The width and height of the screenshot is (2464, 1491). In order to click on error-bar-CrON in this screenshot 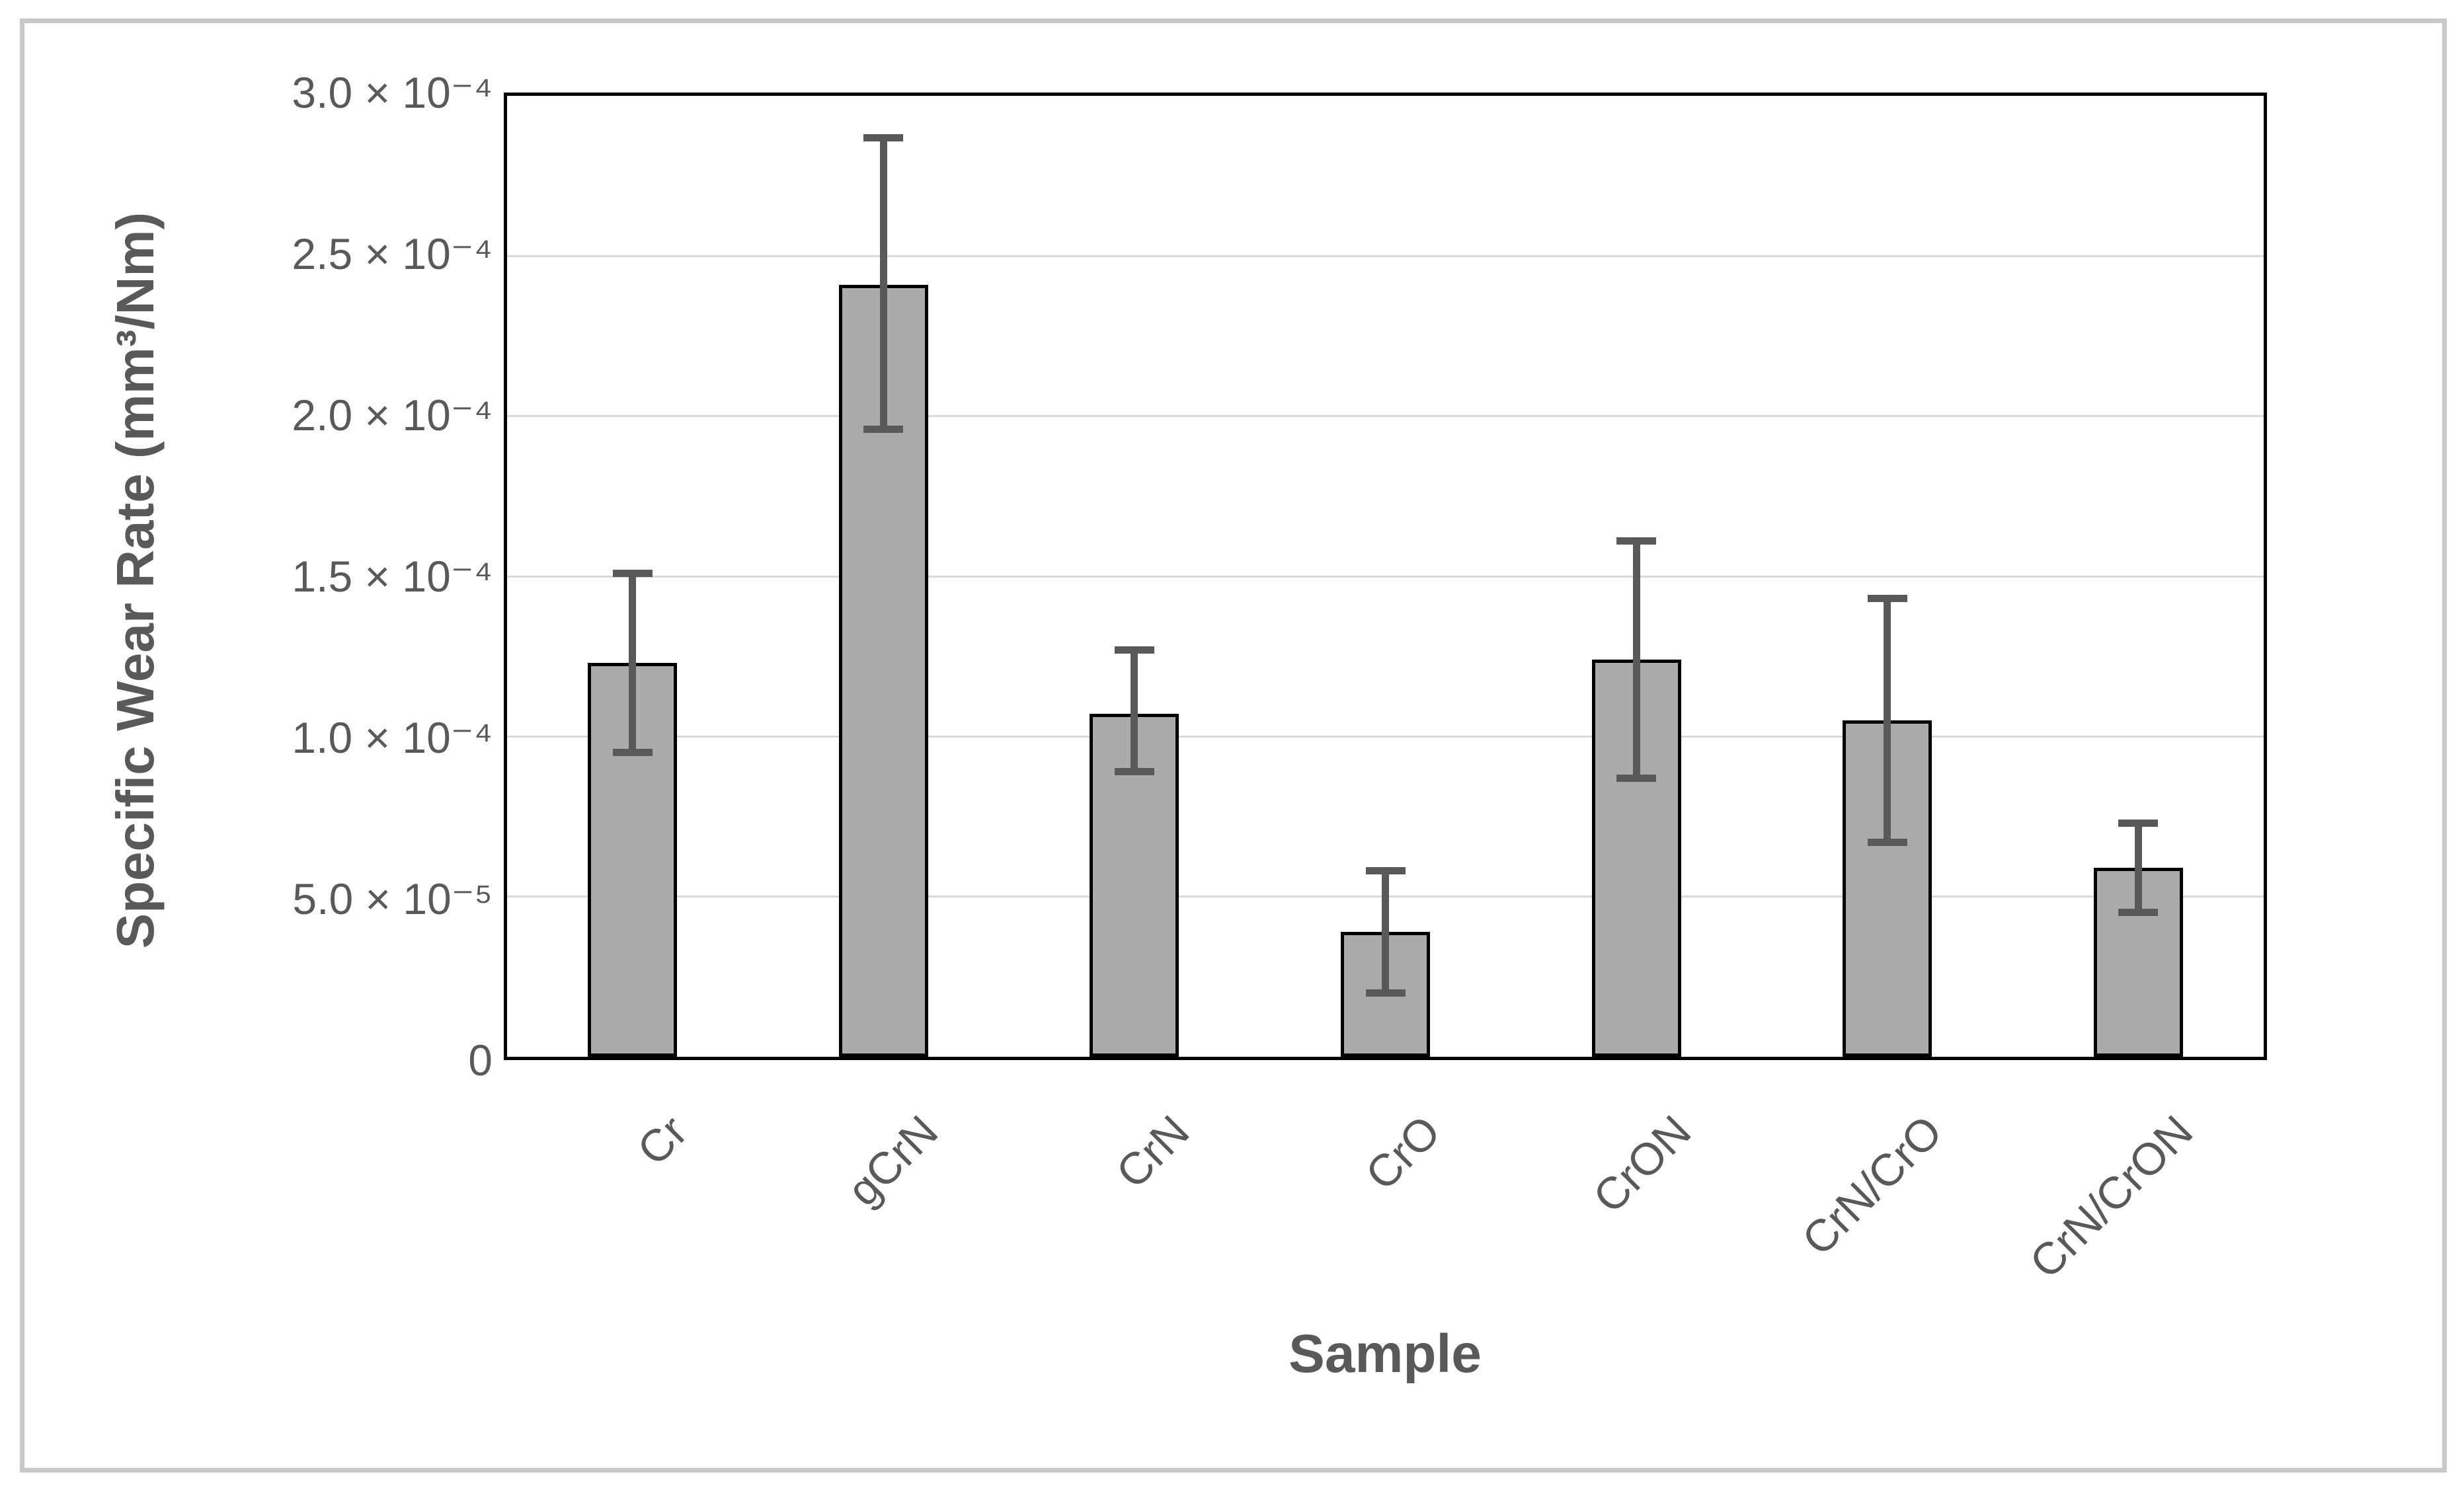, I will do `click(1636, 660)`.